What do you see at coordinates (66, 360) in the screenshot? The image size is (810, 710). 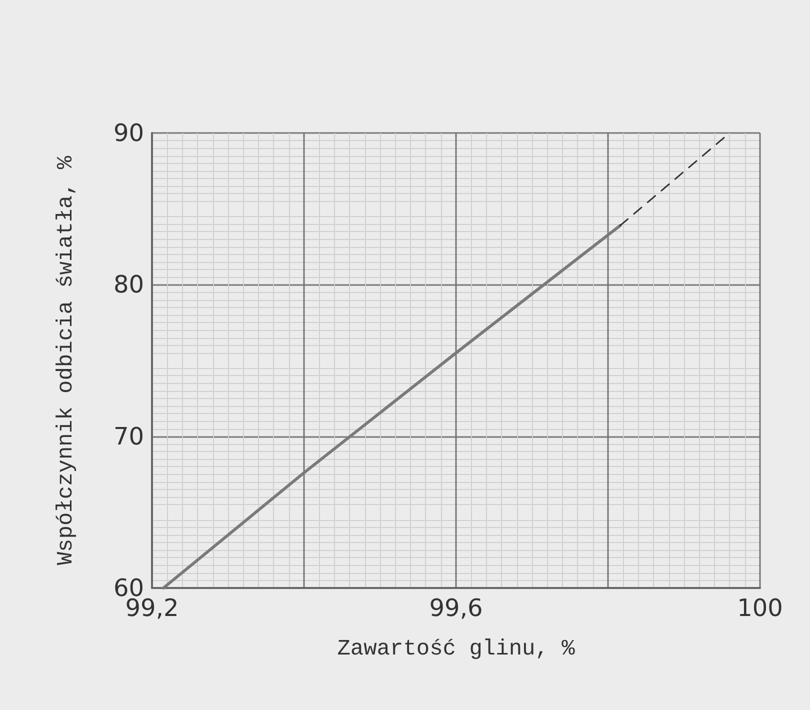 I see `y-axis-title: Współczynnik odbicia światła, %` at bounding box center [66, 360].